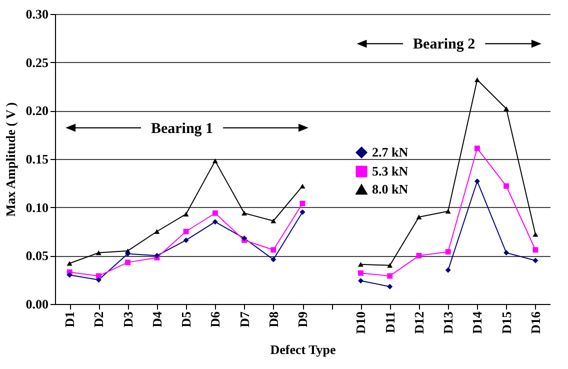  What do you see at coordinates (506, 322) in the screenshot?
I see `x-tick-label: D15` at bounding box center [506, 322].